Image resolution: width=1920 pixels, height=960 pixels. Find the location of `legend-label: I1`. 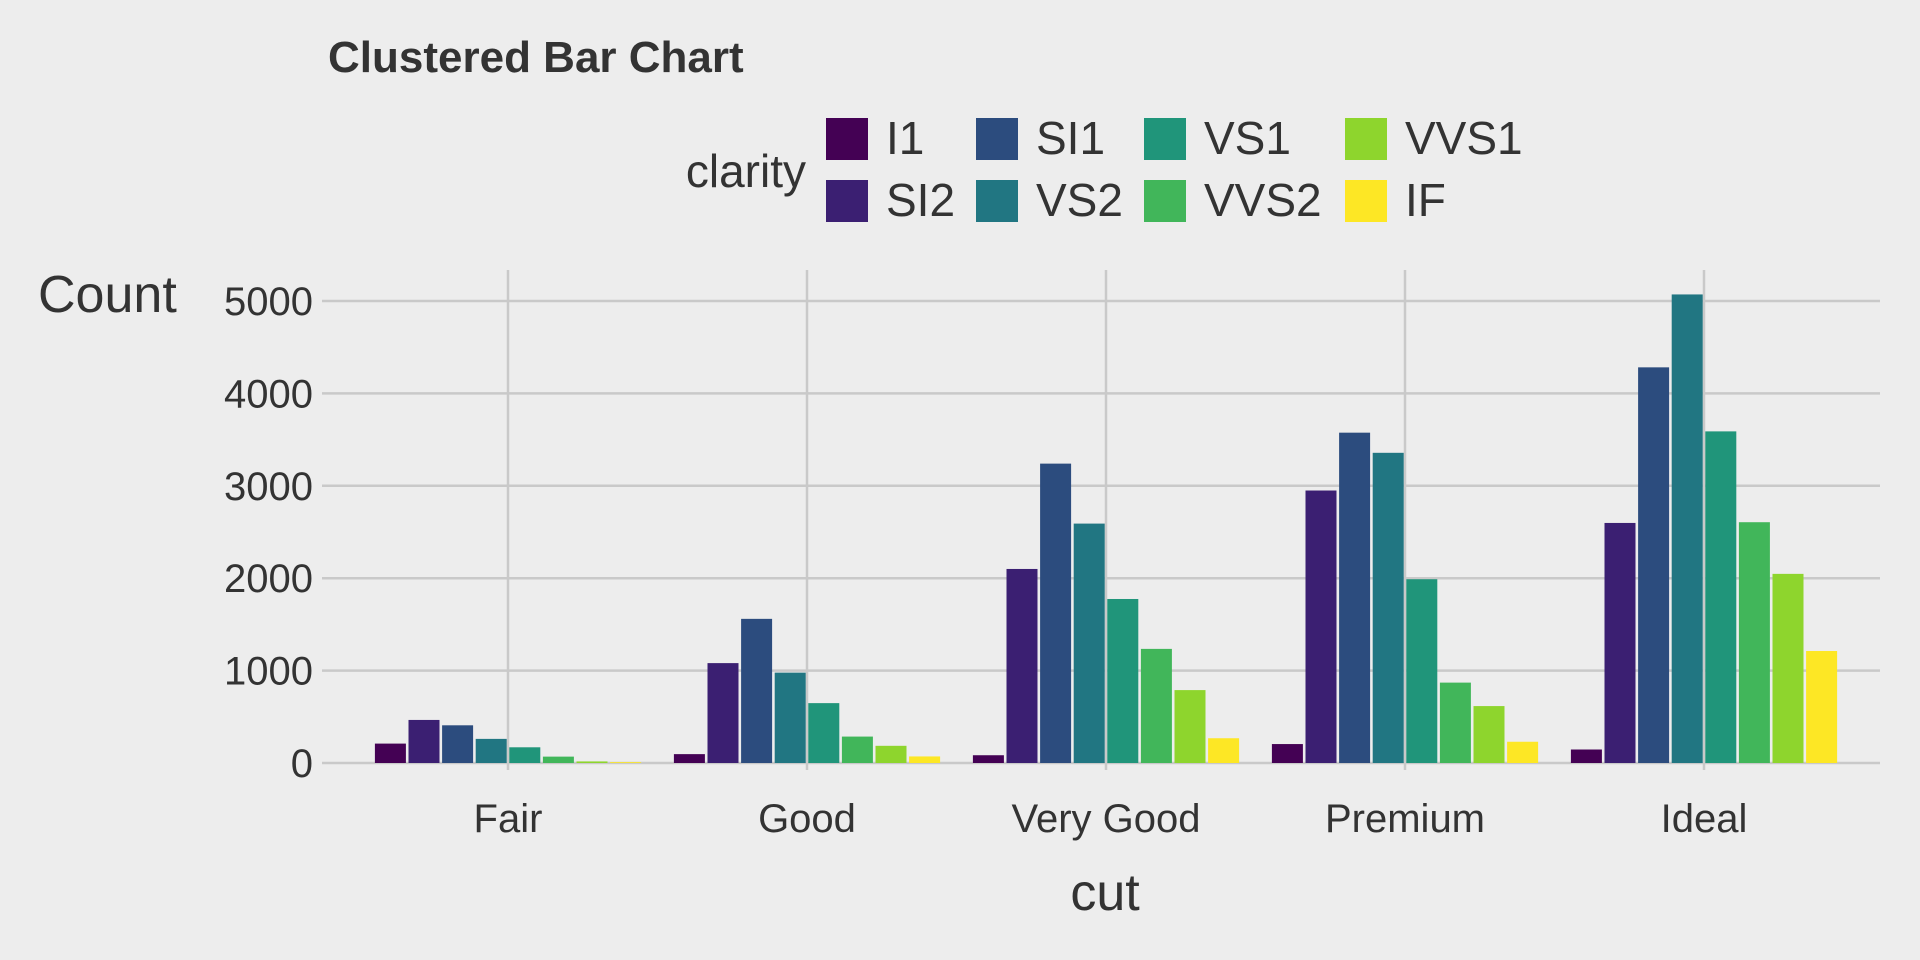

legend-label: I1 is located at coordinates (905, 138).